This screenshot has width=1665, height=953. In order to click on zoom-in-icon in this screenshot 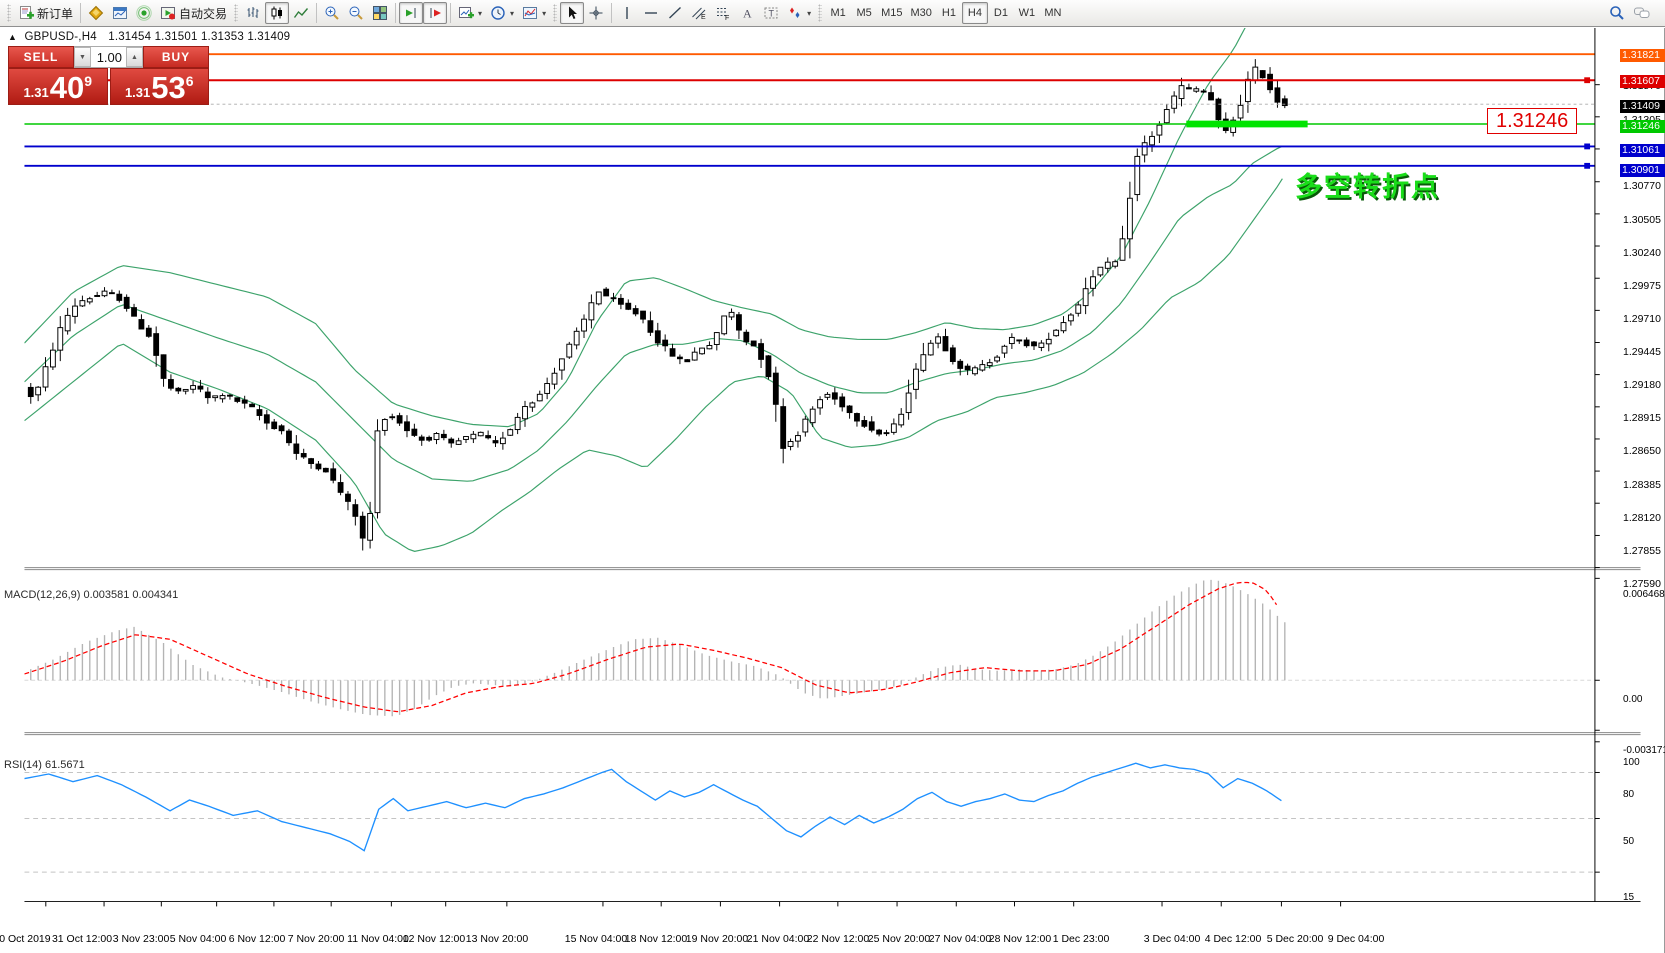, I will do `click(332, 13)`.